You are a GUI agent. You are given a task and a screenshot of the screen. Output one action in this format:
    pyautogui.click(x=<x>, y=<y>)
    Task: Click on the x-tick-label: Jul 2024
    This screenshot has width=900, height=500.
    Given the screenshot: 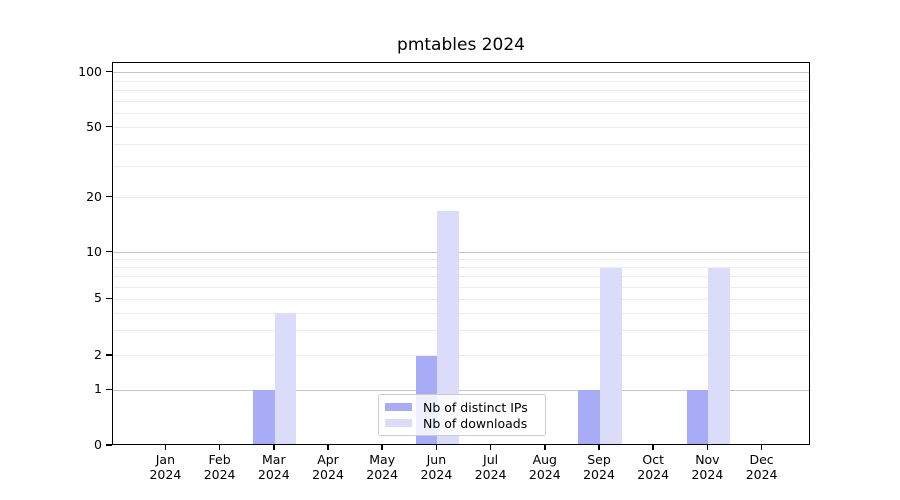 What is the action you would take?
    pyautogui.click(x=490, y=467)
    